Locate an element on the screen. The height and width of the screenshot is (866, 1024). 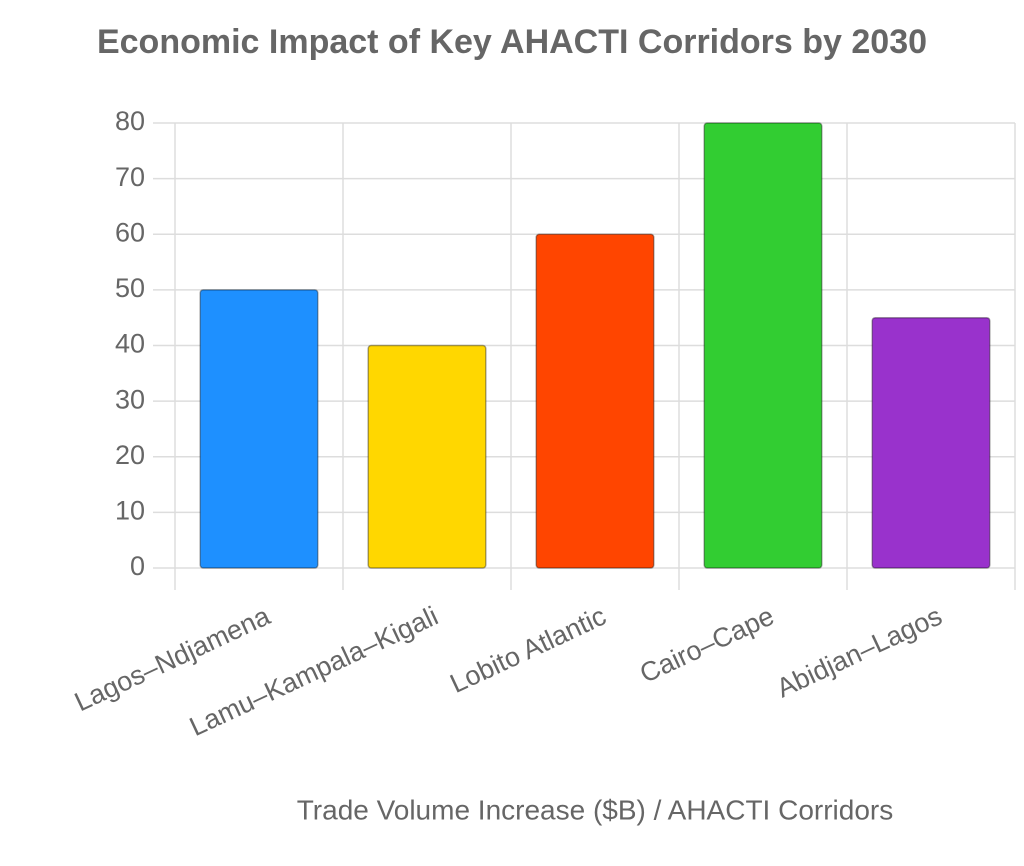
y-tick-label: 50 is located at coordinates (130, 288).